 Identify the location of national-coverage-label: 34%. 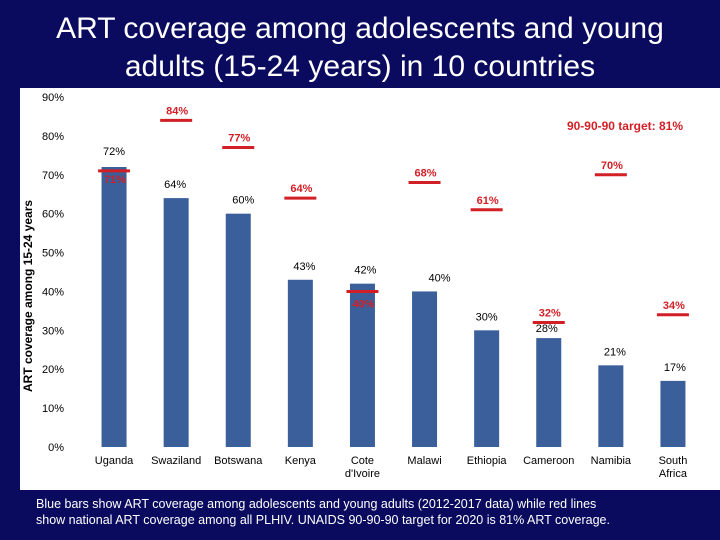
(674, 306).